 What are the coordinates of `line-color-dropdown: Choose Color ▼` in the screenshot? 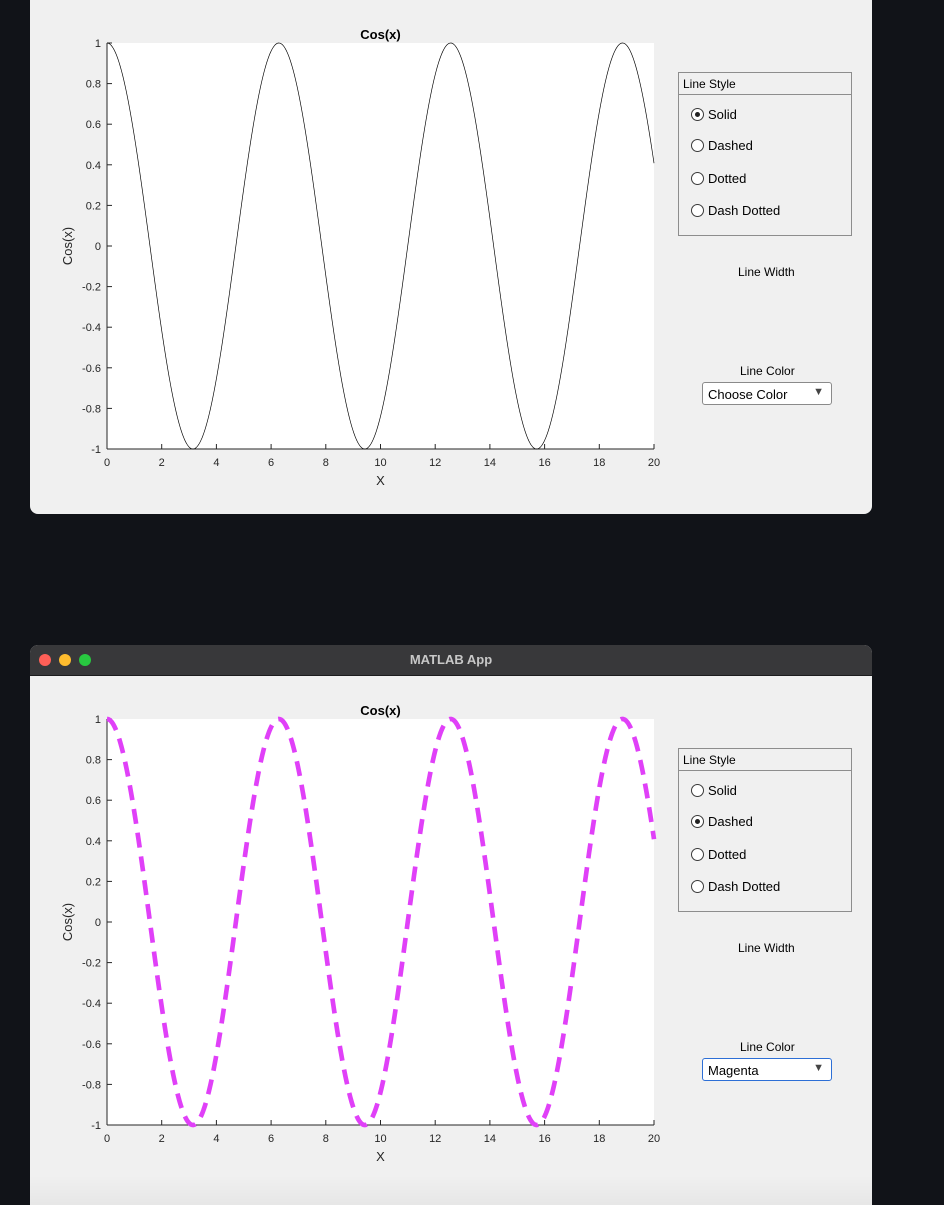 It's located at (767, 393).